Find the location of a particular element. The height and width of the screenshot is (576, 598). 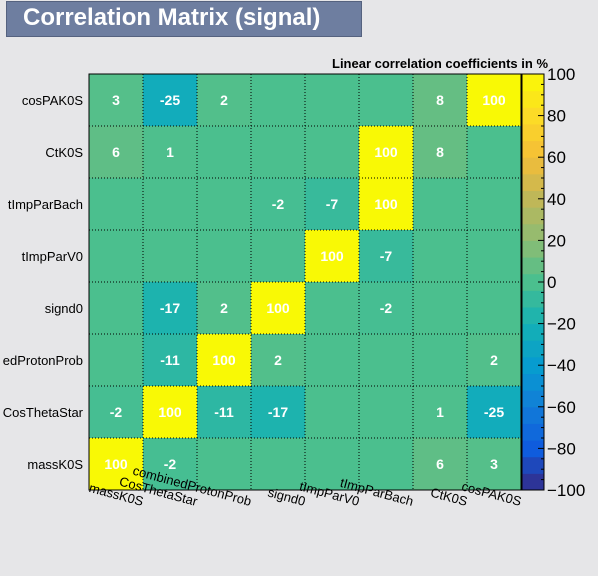

title-box: Correlation Matrix (signal) is located at coordinates (184, 19).